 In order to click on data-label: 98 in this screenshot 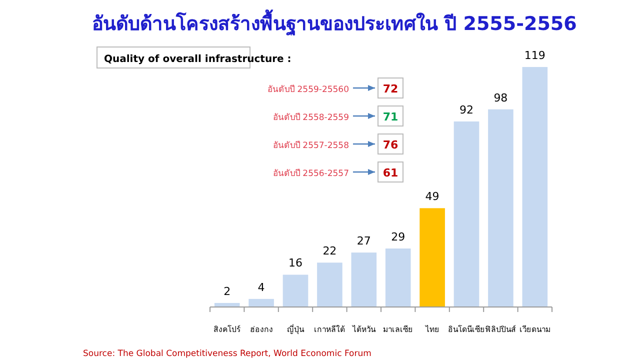, I will do `click(501, 97)`.